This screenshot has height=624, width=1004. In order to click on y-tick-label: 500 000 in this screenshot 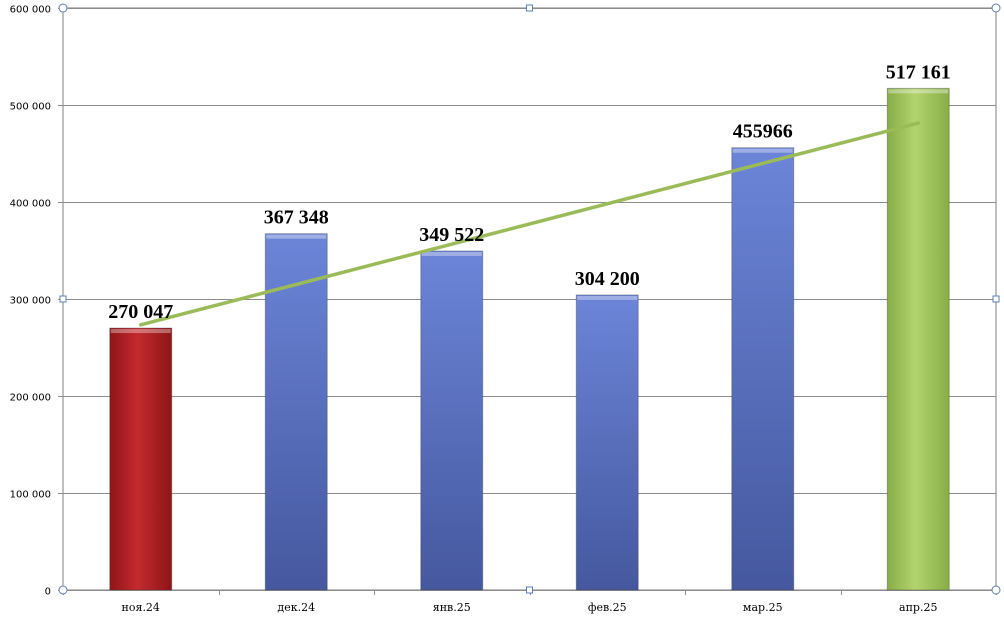, I will do `click(30, 107)`.